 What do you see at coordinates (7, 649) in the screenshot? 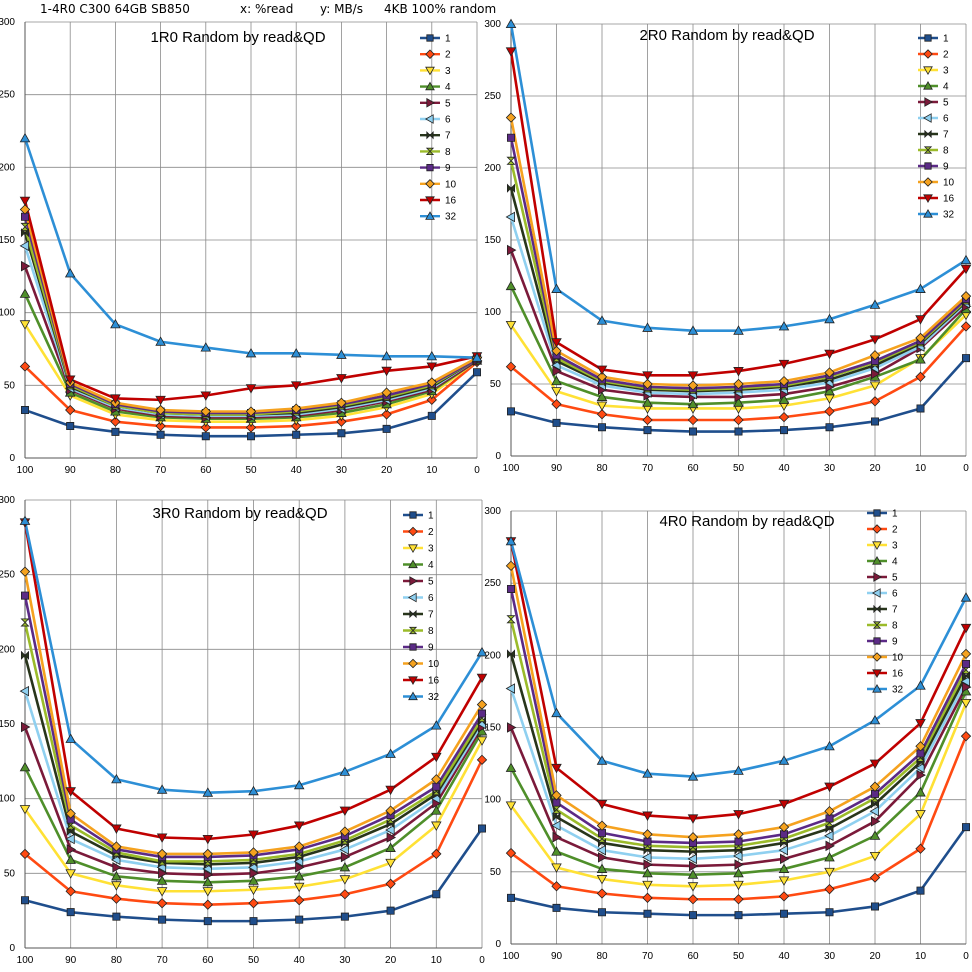
I see `y-tick-label: 200` at bounding box center [7, 649].